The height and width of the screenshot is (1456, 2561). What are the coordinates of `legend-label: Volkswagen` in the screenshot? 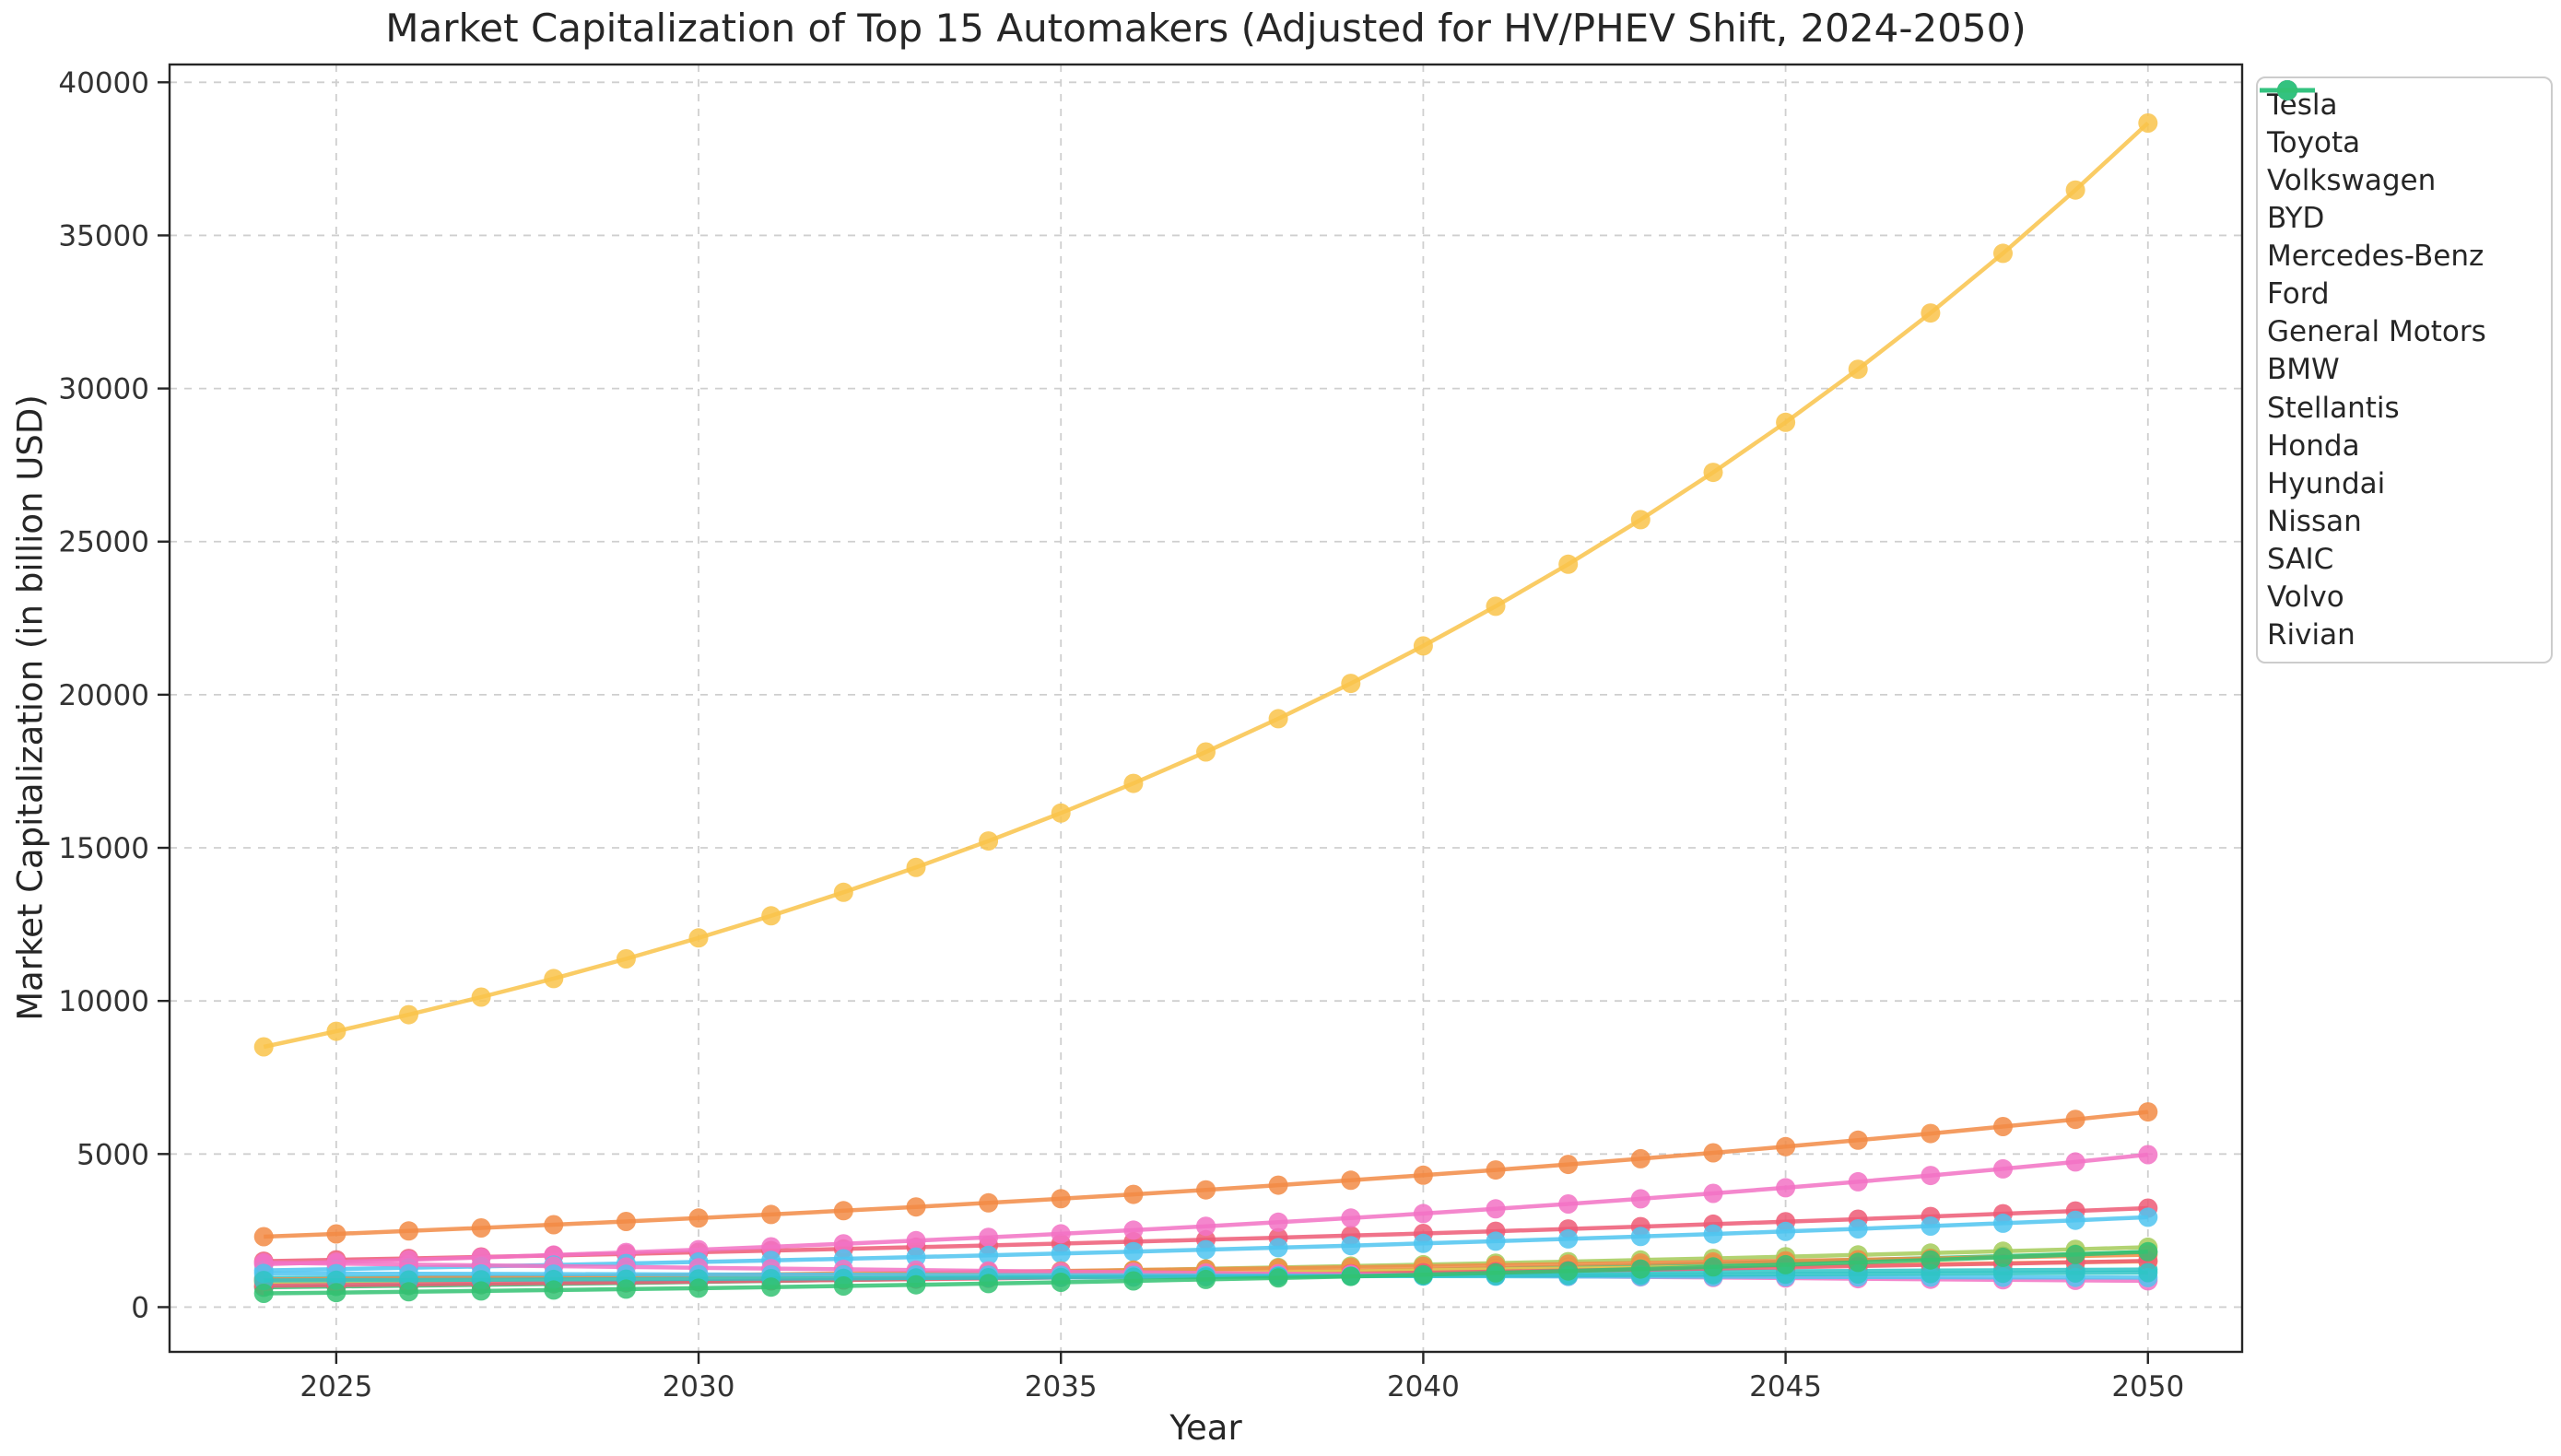 It's located at (2352, 180).